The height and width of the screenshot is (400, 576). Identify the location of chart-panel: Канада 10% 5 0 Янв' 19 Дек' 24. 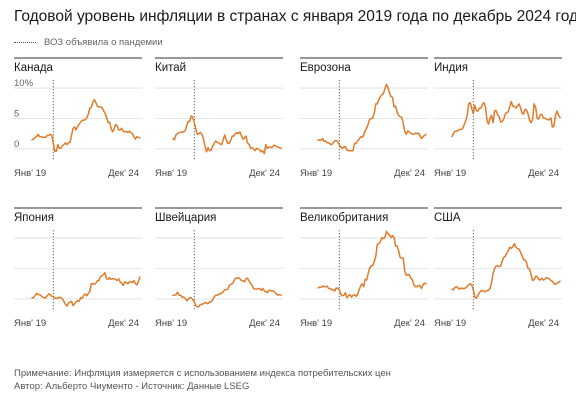
(78, 118).